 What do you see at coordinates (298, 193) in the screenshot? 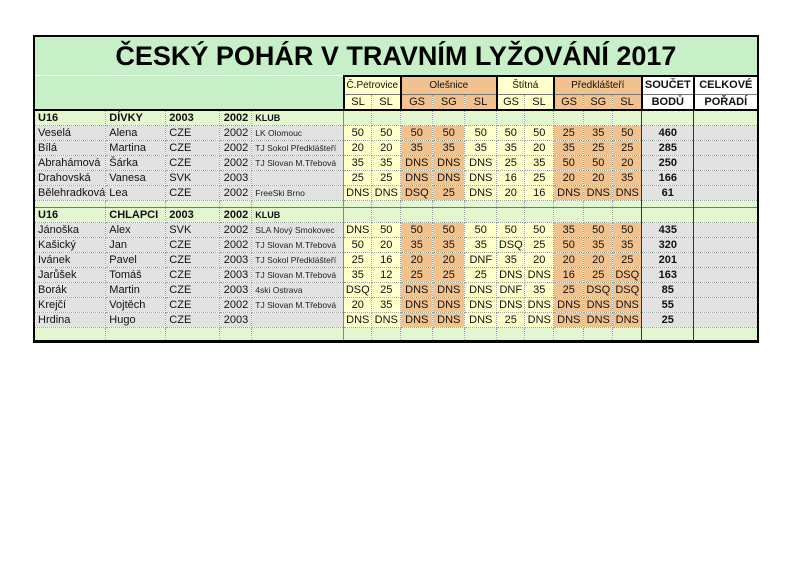
I see `club-cell: FreeSki Brno` at bounding box center [298, 193].